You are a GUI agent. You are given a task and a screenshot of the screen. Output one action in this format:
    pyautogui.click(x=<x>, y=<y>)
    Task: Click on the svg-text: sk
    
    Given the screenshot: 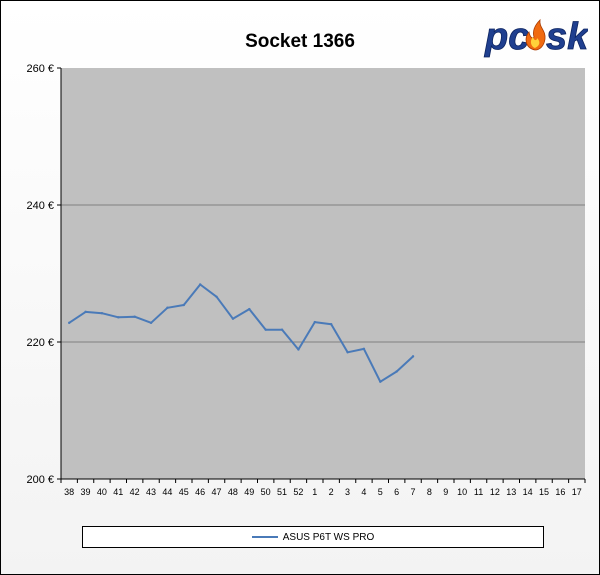 What is the action you would take?
    pyautogui.click(x=567, y=37)
    